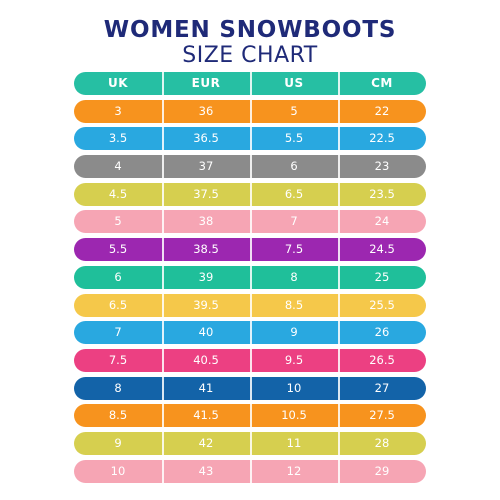  I want to click on table-row: 5.5 38.5 7.5 24.5, so click(250, 250).